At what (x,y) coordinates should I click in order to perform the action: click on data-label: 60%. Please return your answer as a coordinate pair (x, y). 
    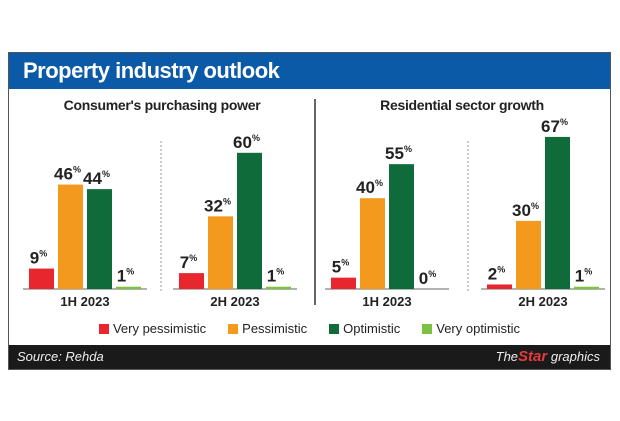
    Looking at the image, I should click on (246, 142).